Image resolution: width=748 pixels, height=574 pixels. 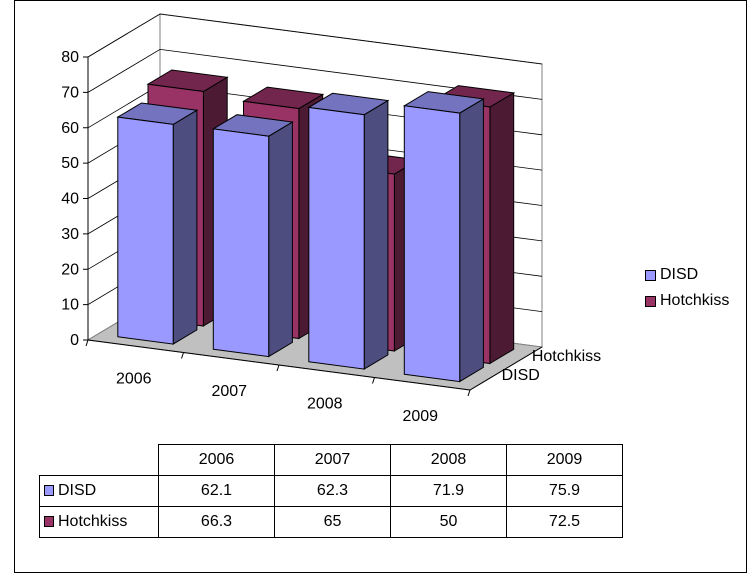 I want to click on table-row-label-text: Hotchkiss, so click(x=93, y=521).